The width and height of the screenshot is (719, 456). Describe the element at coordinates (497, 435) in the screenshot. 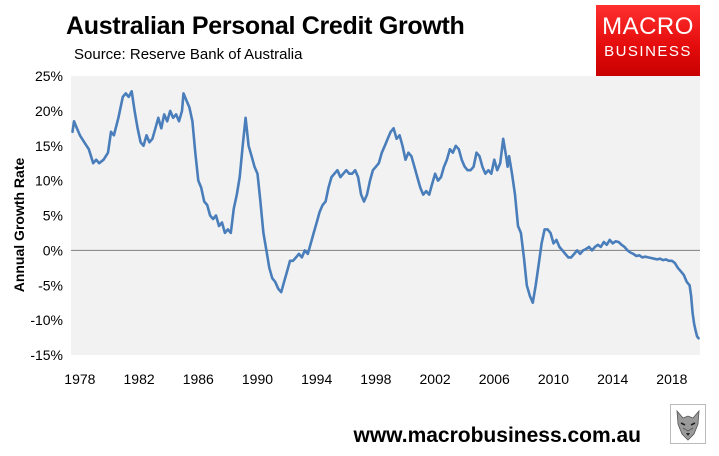

I see `website-url: www.macrobusiness.com.au` at that location.